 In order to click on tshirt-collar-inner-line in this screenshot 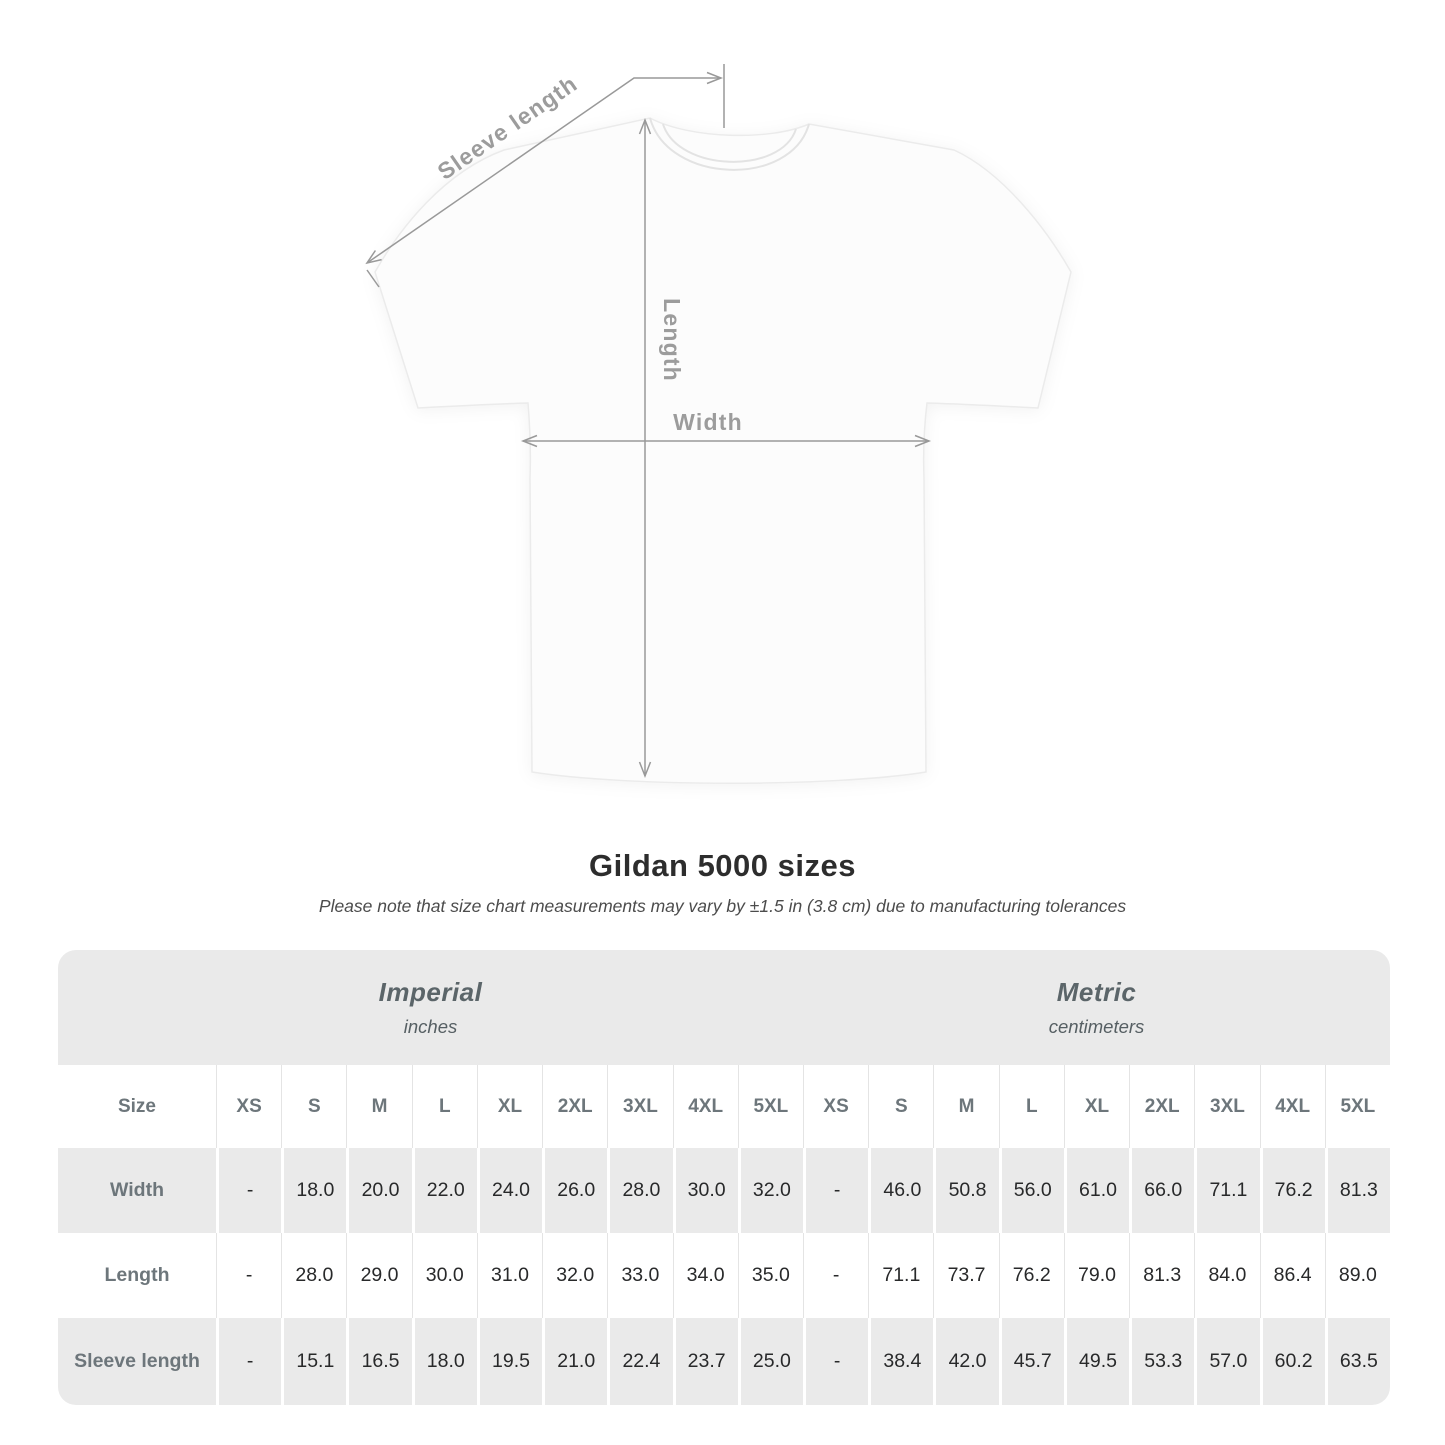, I will do `click(729, 143)`.